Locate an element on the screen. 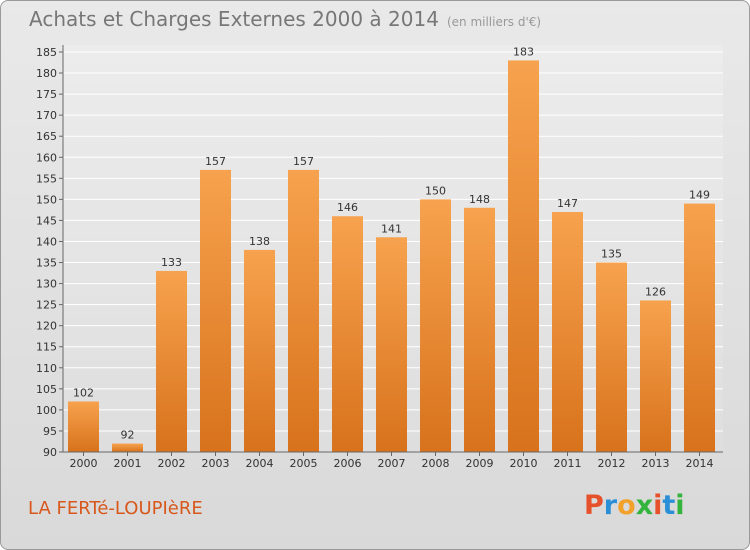 This screenshot has height=550, width=750. y-tick-label: 145 is located at coordinates (46, 220).